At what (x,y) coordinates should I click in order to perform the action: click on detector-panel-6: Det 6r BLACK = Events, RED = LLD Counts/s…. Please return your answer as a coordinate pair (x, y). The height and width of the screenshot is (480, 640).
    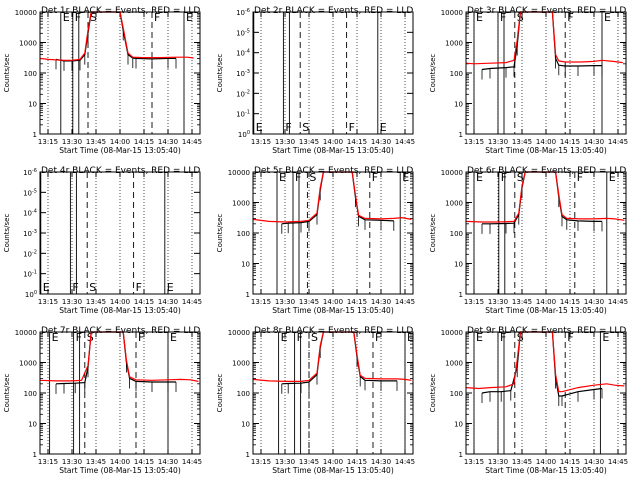
    Looking at the image, I should click on (528, 240).